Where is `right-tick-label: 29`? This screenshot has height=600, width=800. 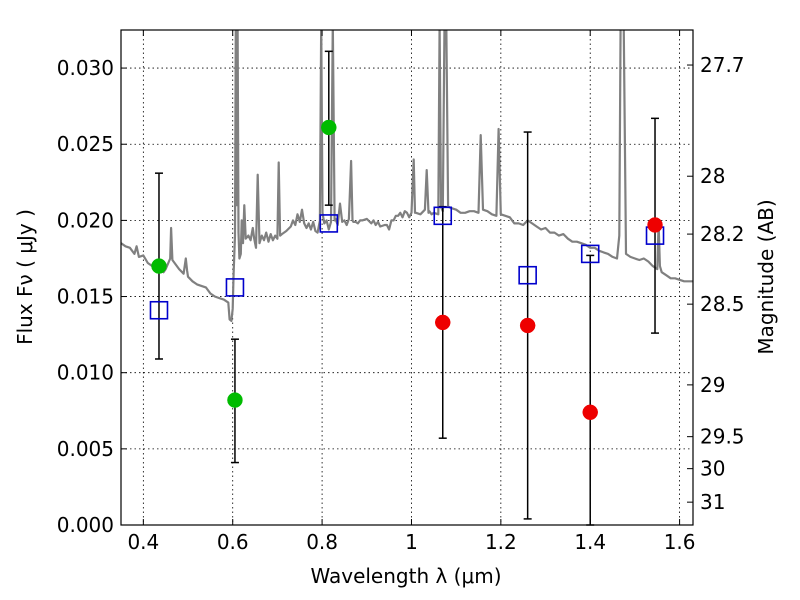
right-tick-label: 29 is located at coordinates (712, 385).